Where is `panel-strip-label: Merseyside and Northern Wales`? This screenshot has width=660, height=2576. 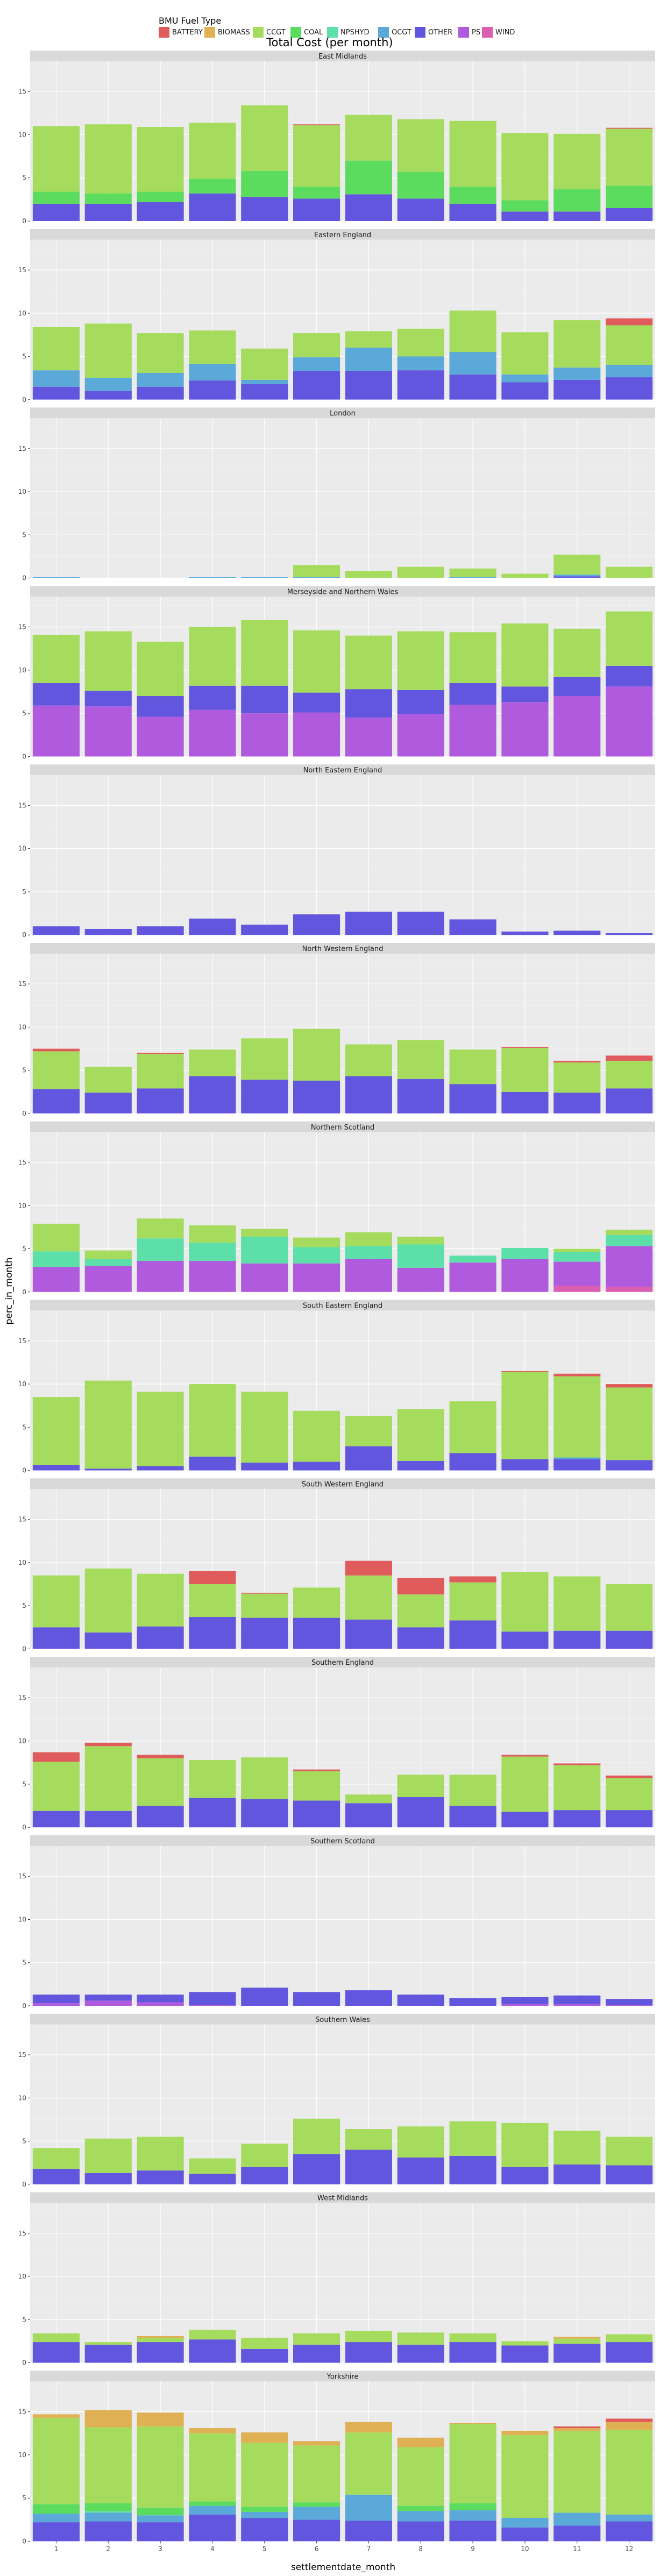 panel-strip-label: Merseyside and Northern Wales is located at coordinates (343, 592).